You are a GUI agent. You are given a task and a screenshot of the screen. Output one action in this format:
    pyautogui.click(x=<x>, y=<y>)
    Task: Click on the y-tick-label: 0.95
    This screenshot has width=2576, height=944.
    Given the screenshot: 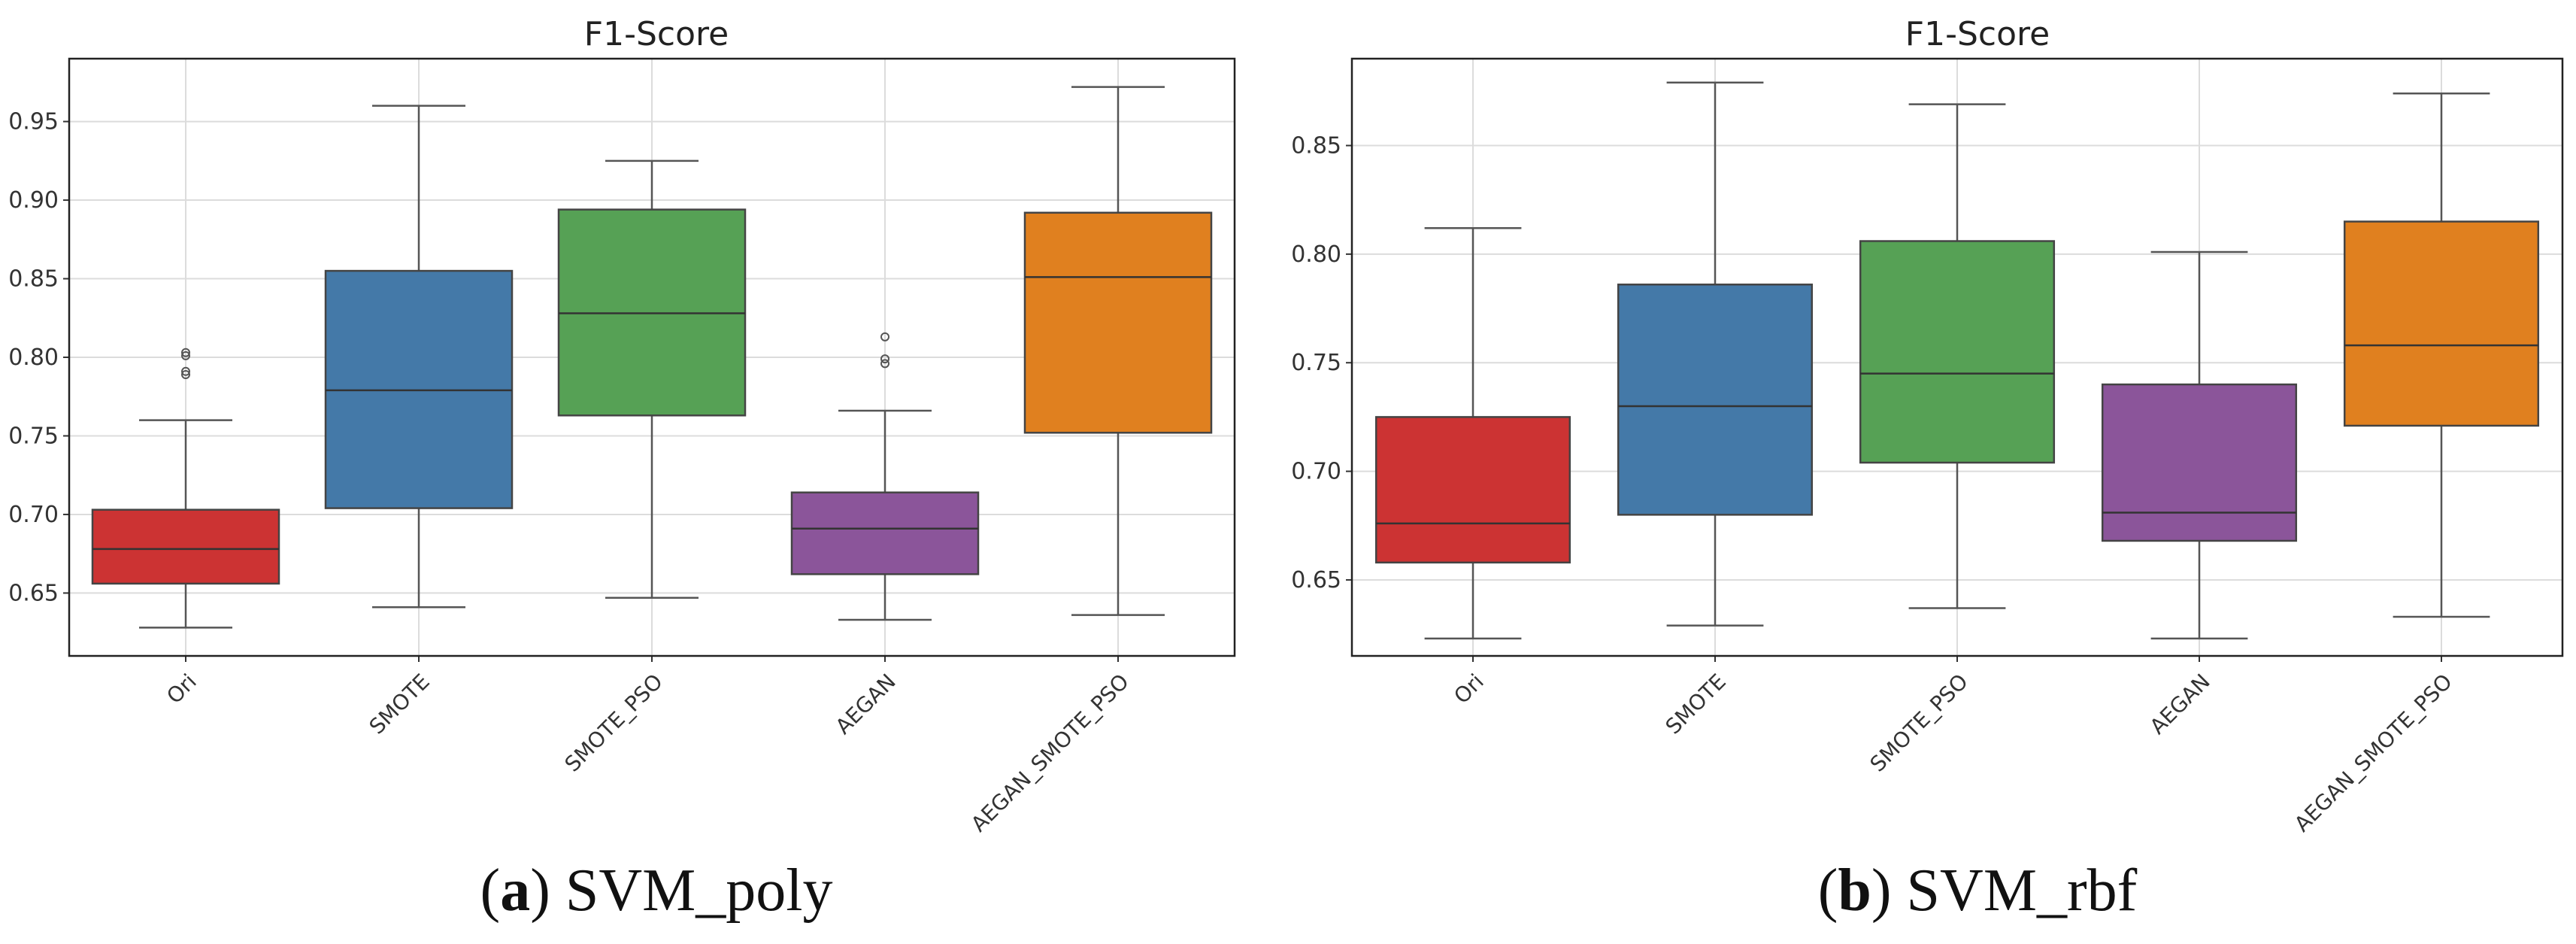 What is the action you would take?
    pyautogui.click(x=33, y=122)
    